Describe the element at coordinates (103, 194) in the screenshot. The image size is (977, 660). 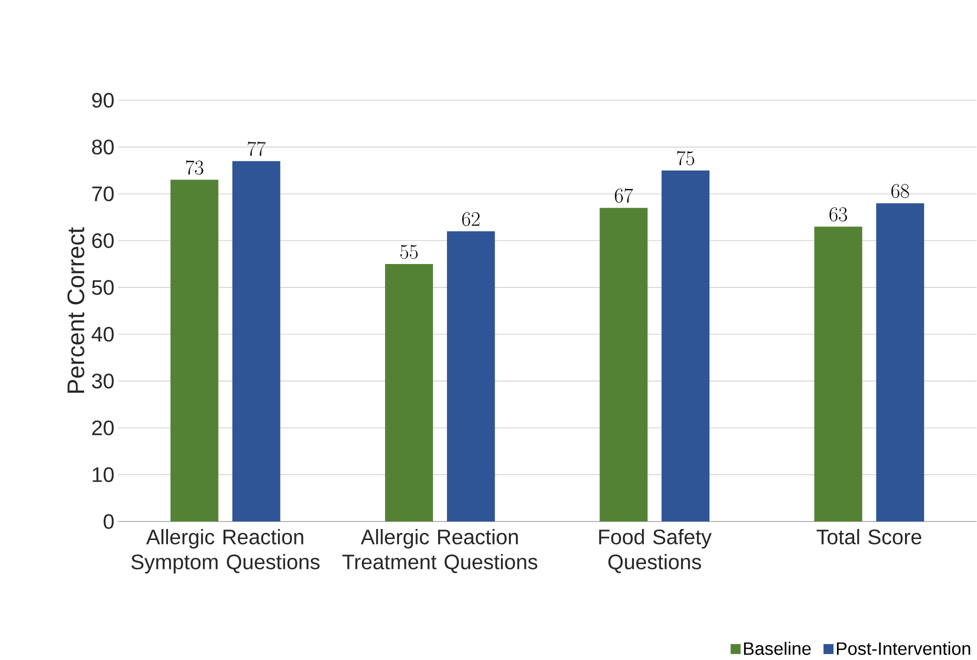
I see `y-tick-label: 70` at that location.